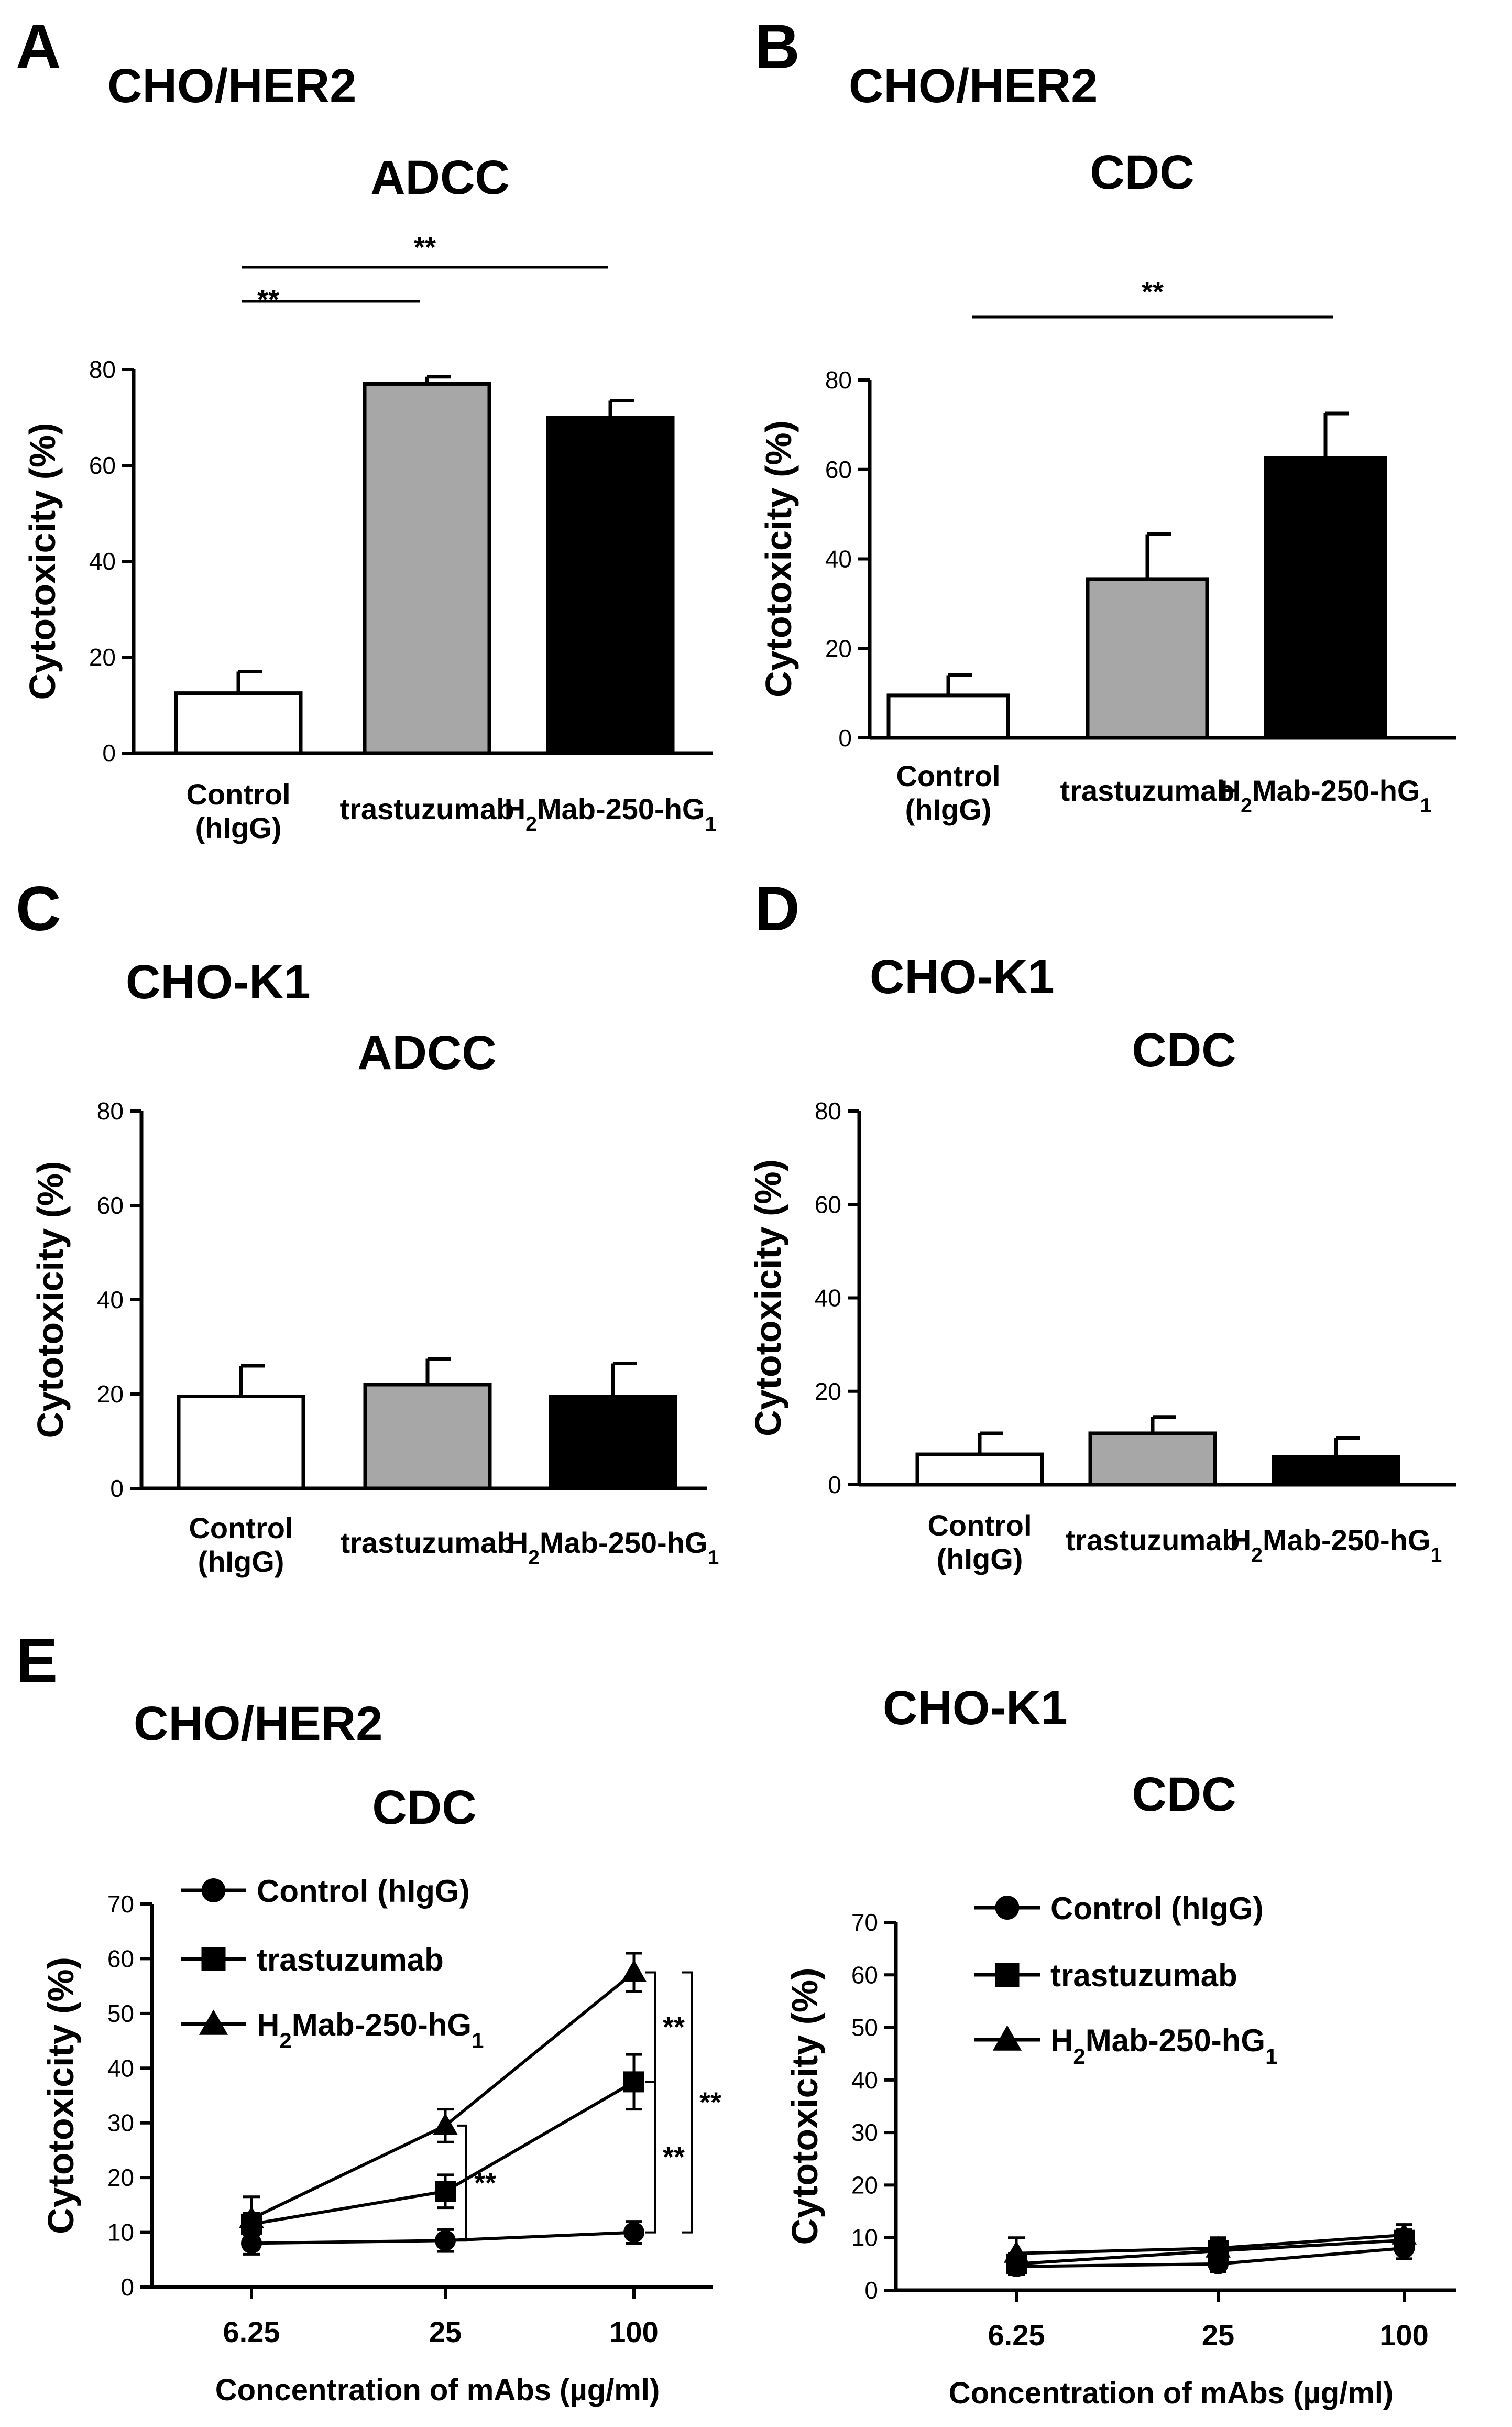 The height and width of the screenshot is (2427, 1512). What do you see at coordinates (1017, 2335) in the screenshot?
I see `x-tick-label: 6.25` at bounding box center [1017, 2335].